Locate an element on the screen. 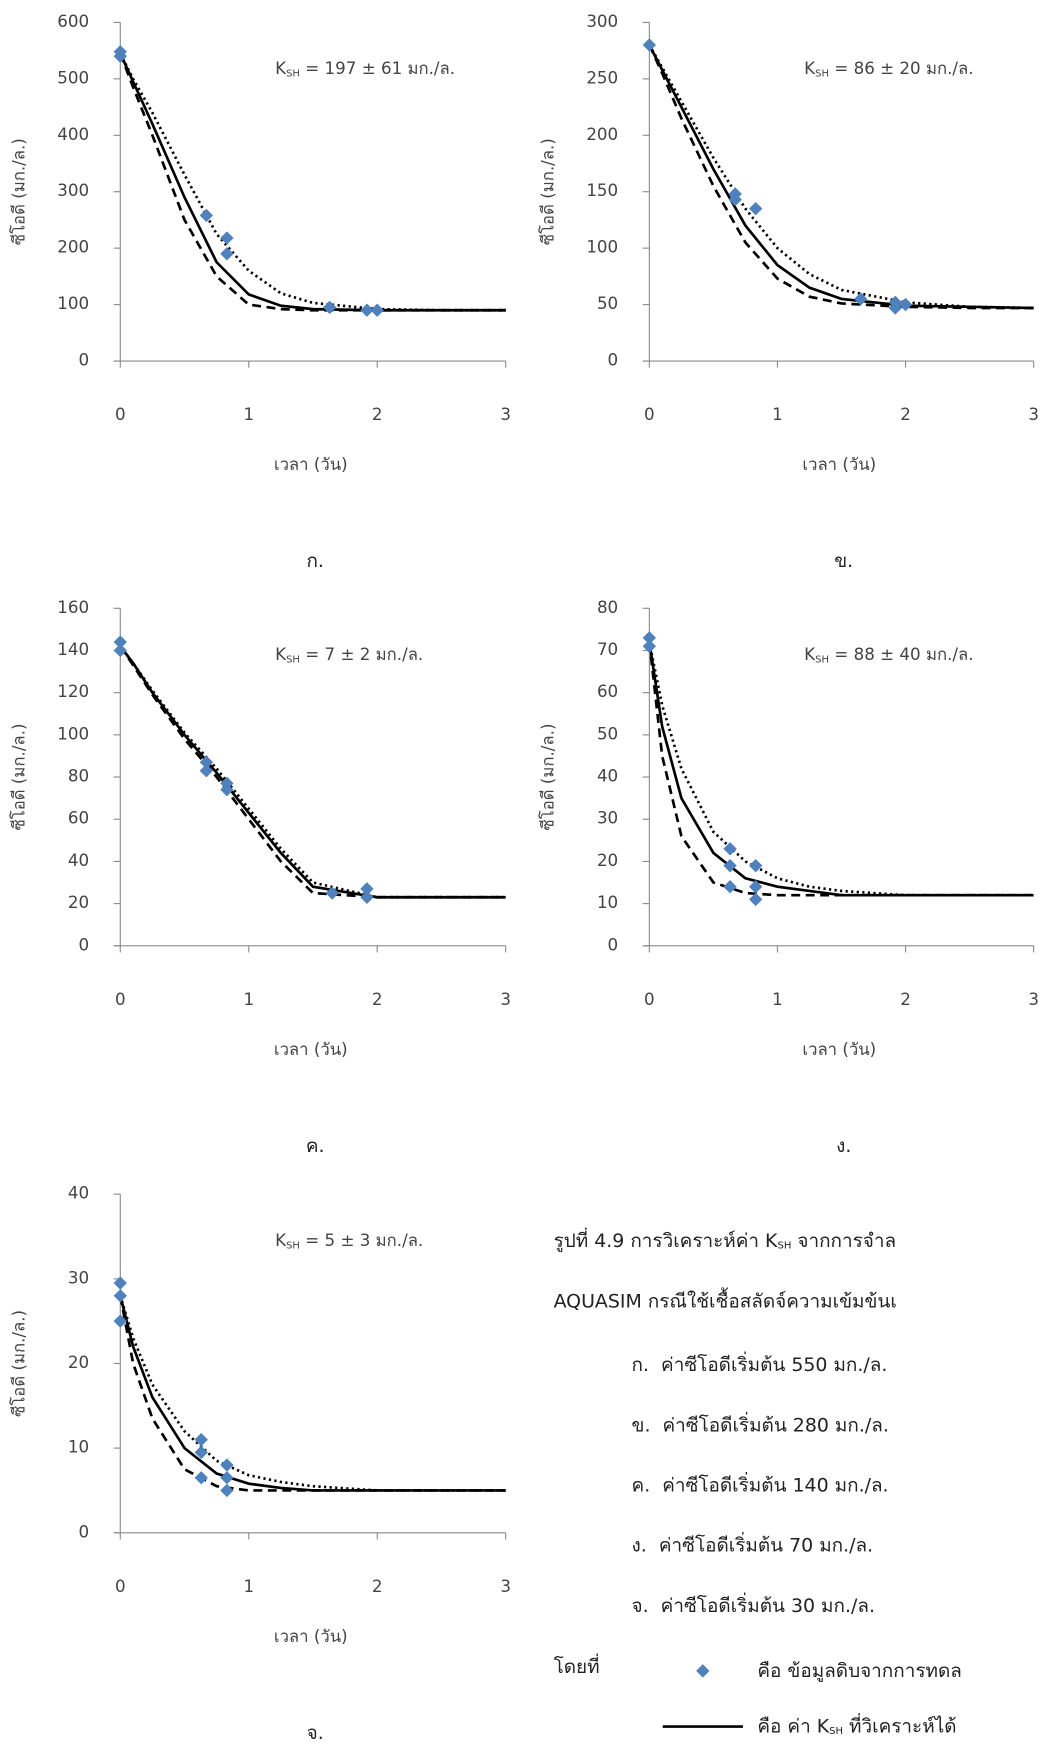 Image resolution: width=1047 pixels, height=1749 pixels. text-part: = 86 ± 20 มก./ล. is located at coordinates (901, 68).